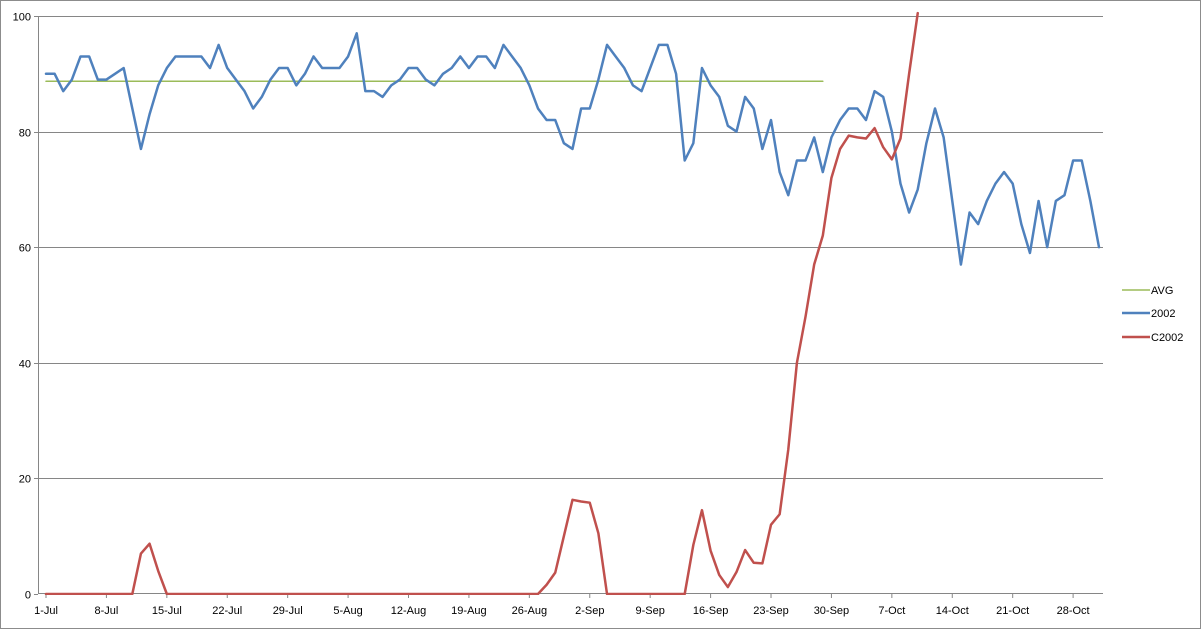  I want to click on legend-label-c2002: C2002, so click(1167, 338).